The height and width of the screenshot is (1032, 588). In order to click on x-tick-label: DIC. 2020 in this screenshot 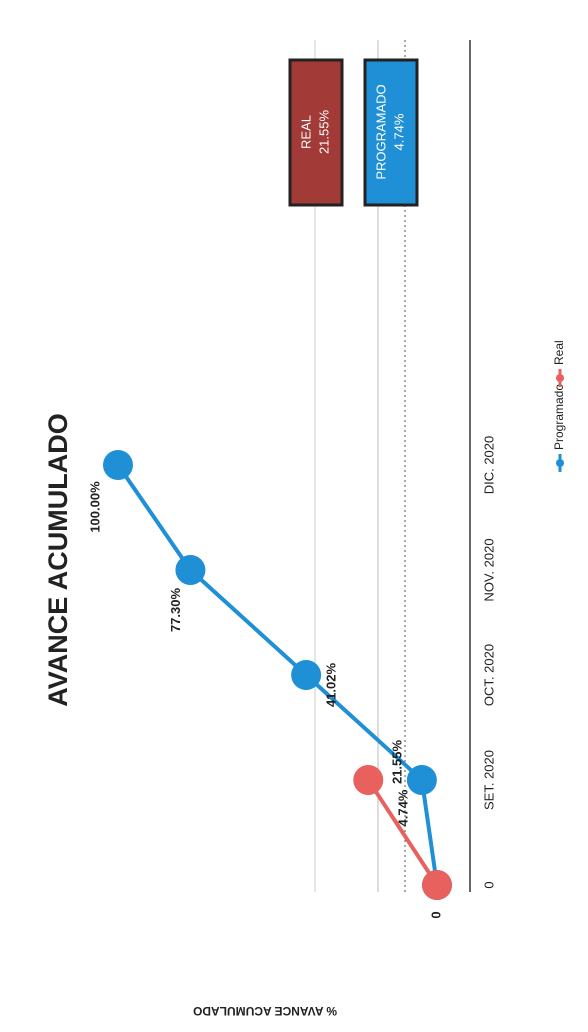, I will do `click(488, 465)`.